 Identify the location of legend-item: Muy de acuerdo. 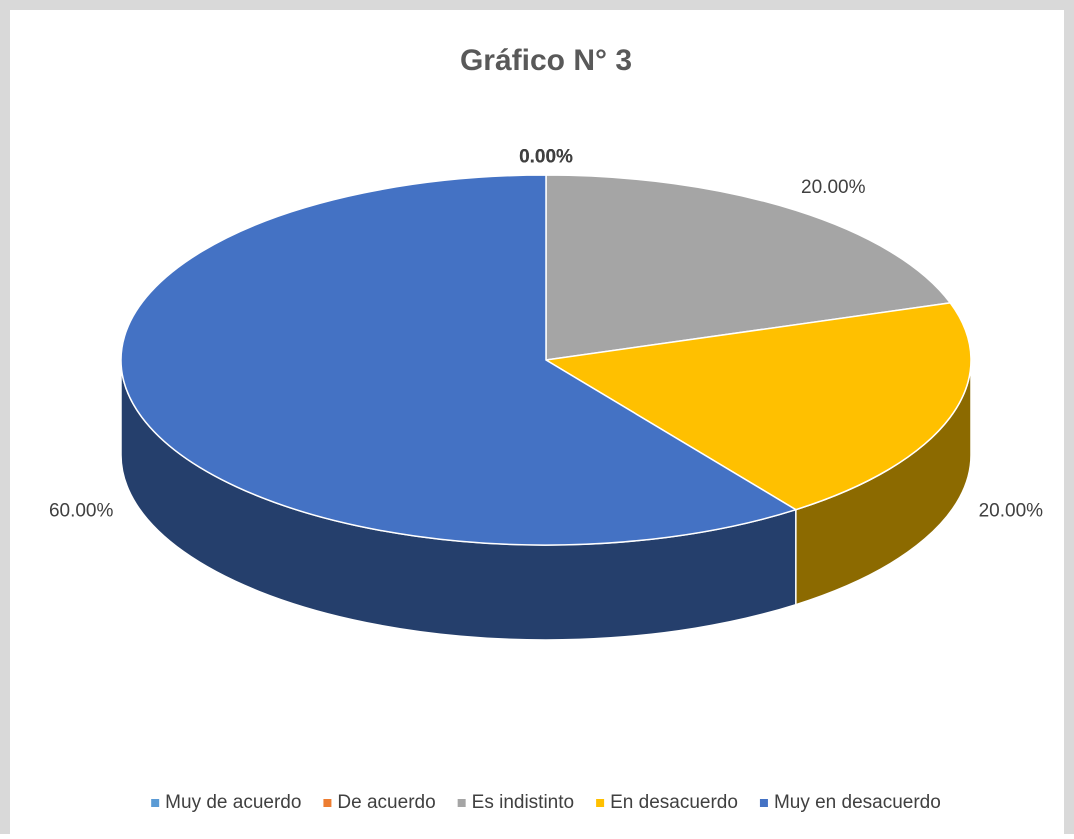
(226, 802).